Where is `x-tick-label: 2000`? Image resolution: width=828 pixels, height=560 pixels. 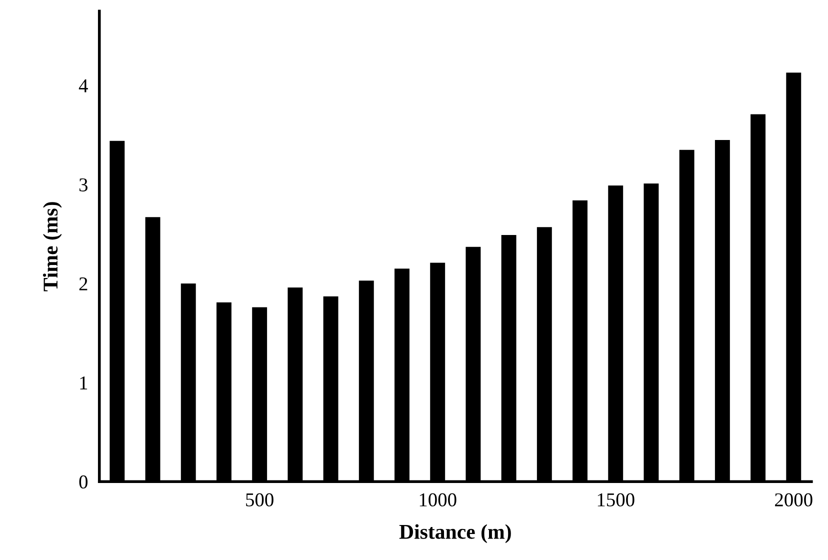
x-tick-label: 2000 is located at coordinates (793, 499).